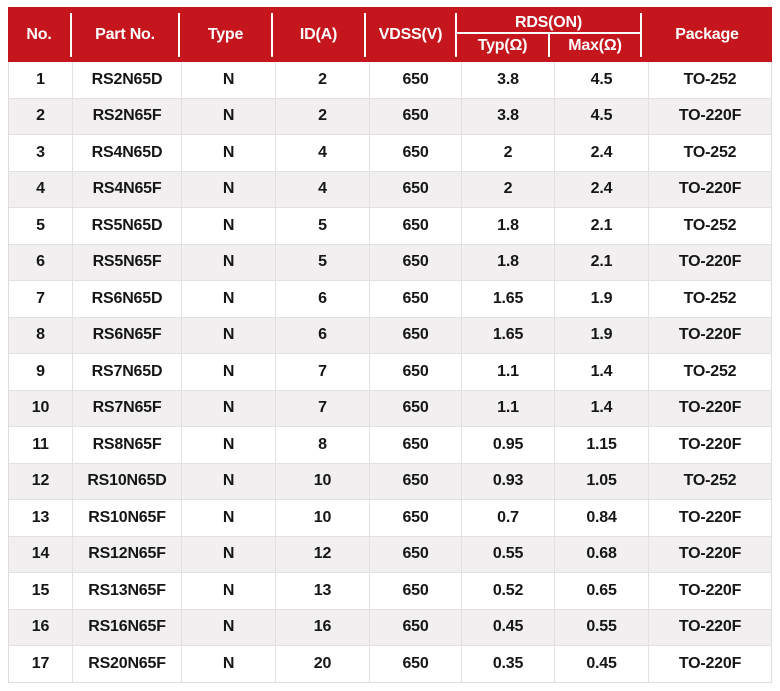 This screenshot has height=691, width=780. What do you see at coordinates (124, 35) in the screenshot?
I see `header-part-no: Part No.` at bounding box center [124, 35].